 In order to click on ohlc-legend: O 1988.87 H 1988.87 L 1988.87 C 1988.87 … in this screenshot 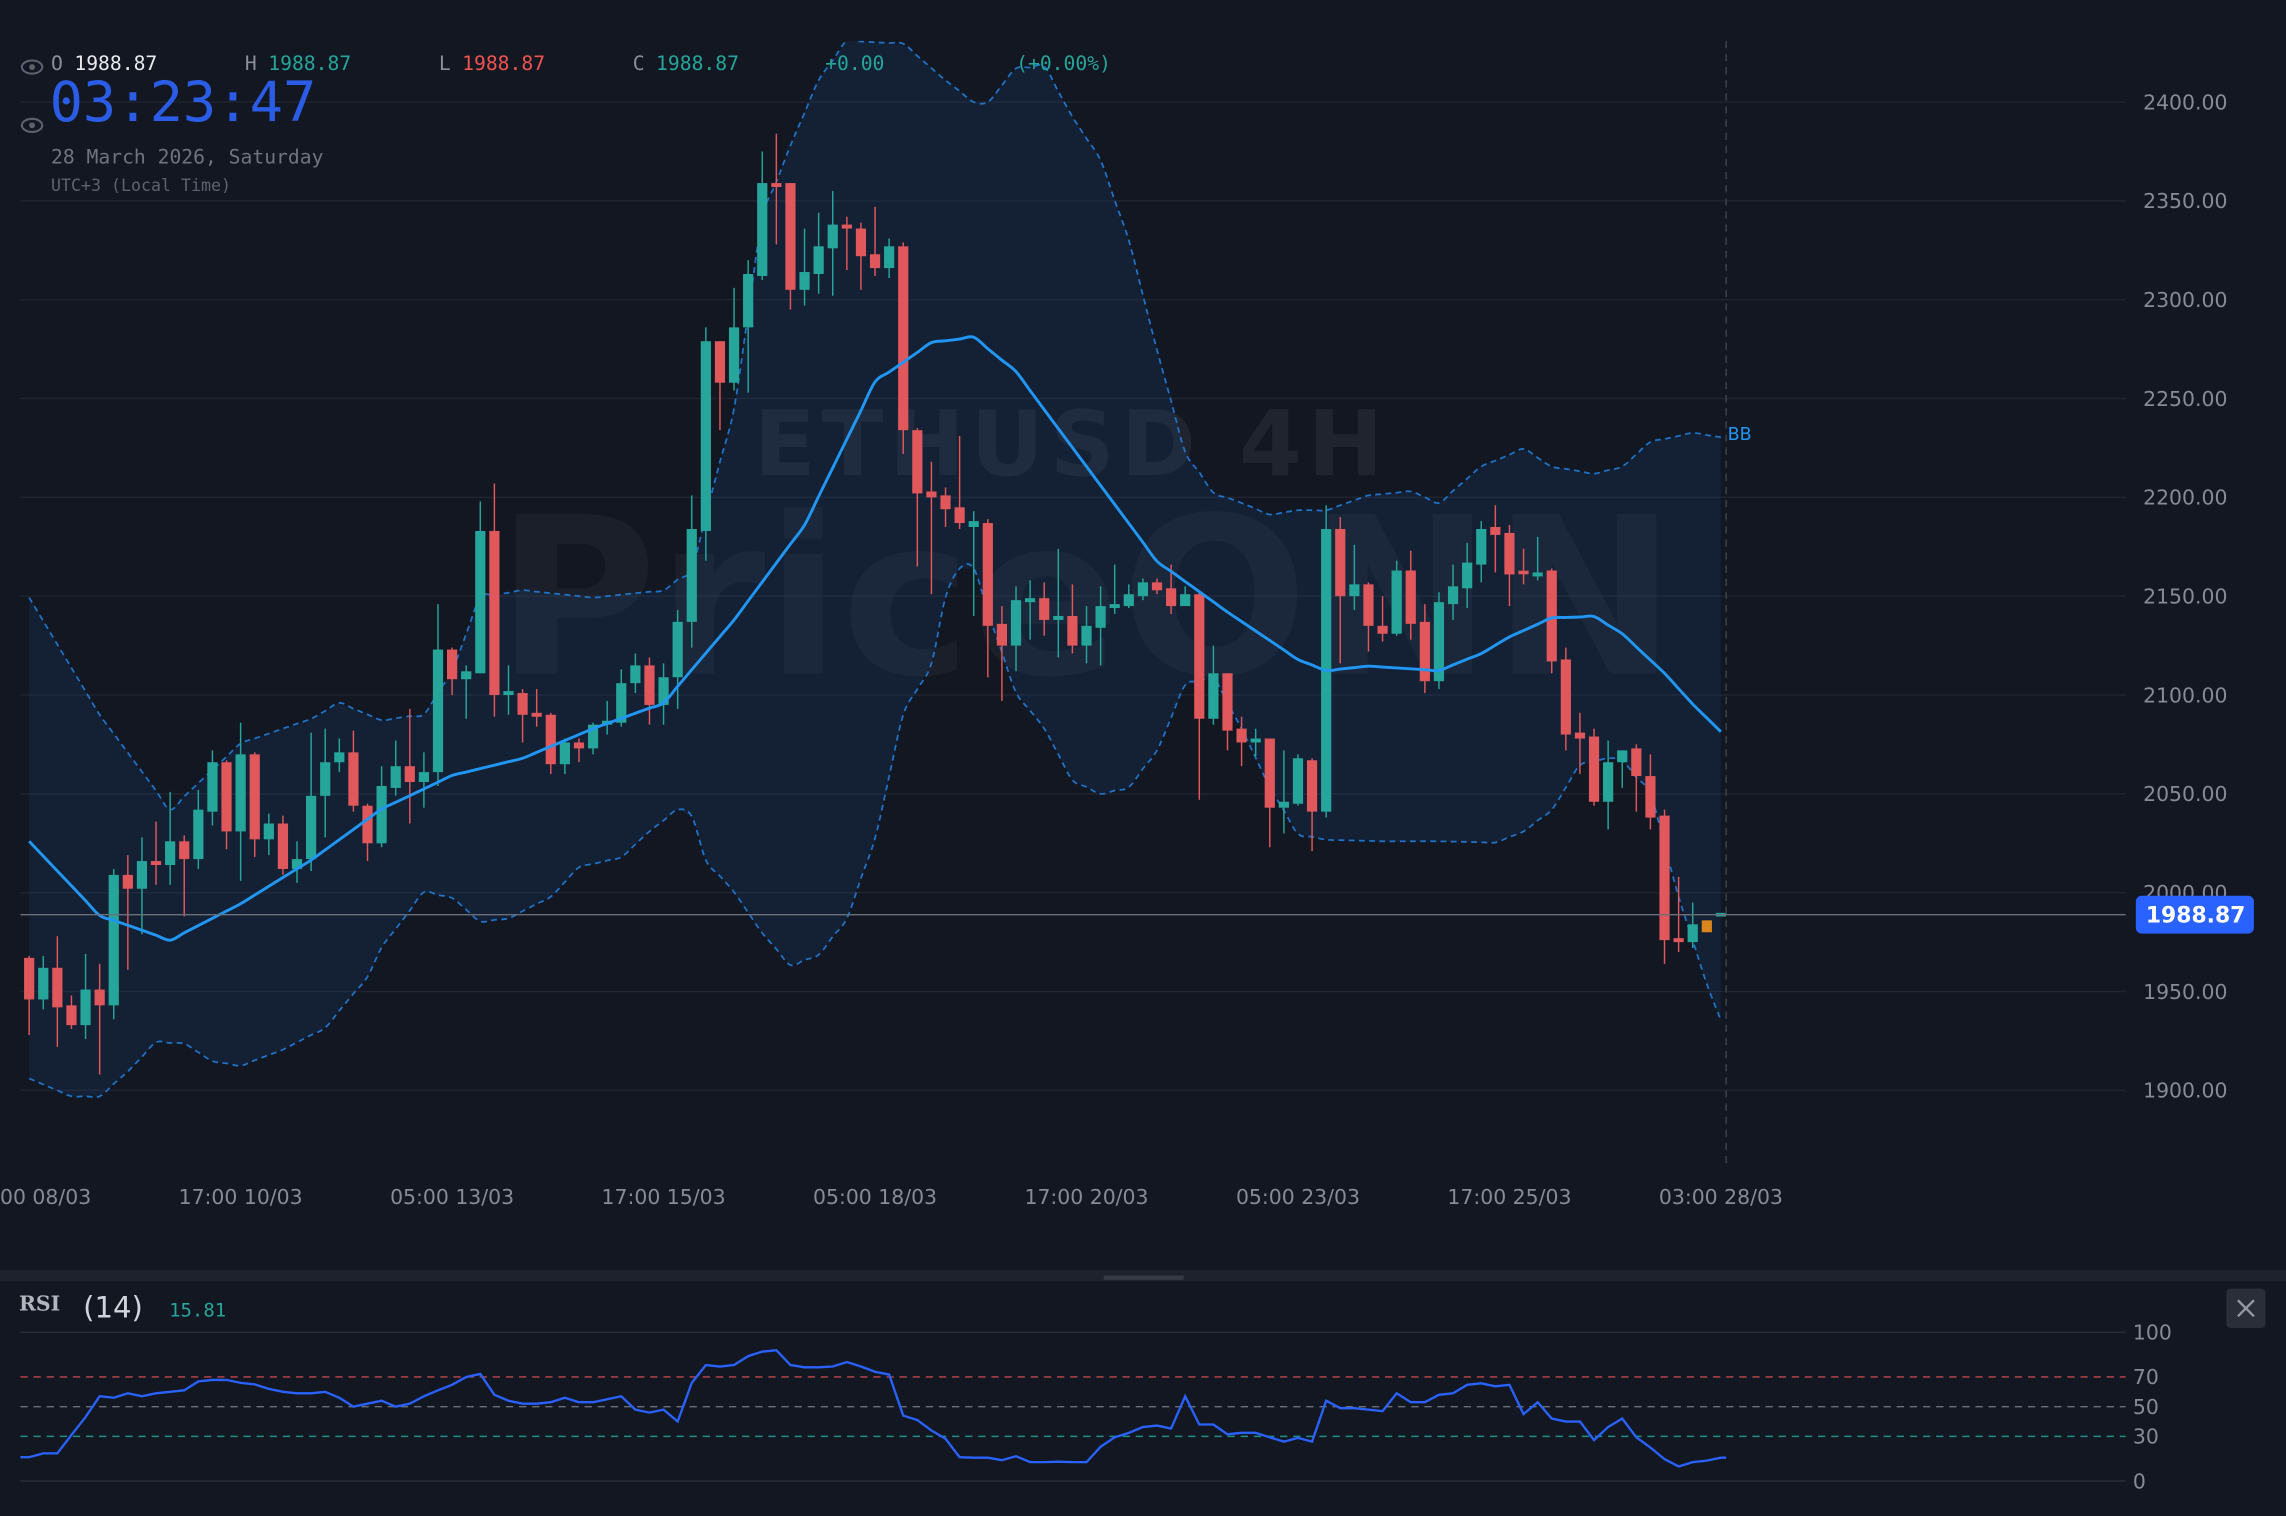, I will do `click(581, 63)`.